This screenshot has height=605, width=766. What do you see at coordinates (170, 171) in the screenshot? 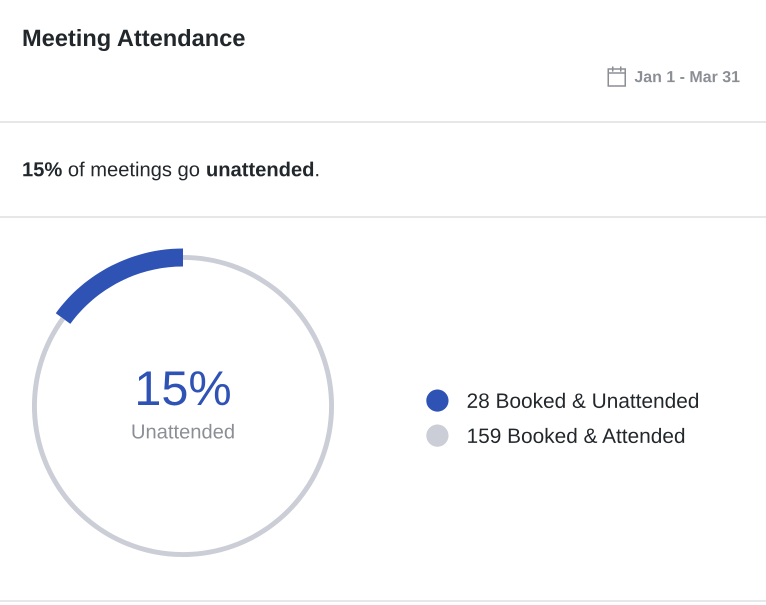
I see `text: 15% of meetings go unattended.` at bounding box center [170, 171].